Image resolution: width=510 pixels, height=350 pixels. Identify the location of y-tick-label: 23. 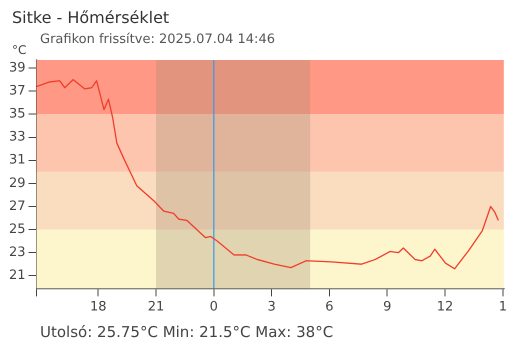
(17, 252).